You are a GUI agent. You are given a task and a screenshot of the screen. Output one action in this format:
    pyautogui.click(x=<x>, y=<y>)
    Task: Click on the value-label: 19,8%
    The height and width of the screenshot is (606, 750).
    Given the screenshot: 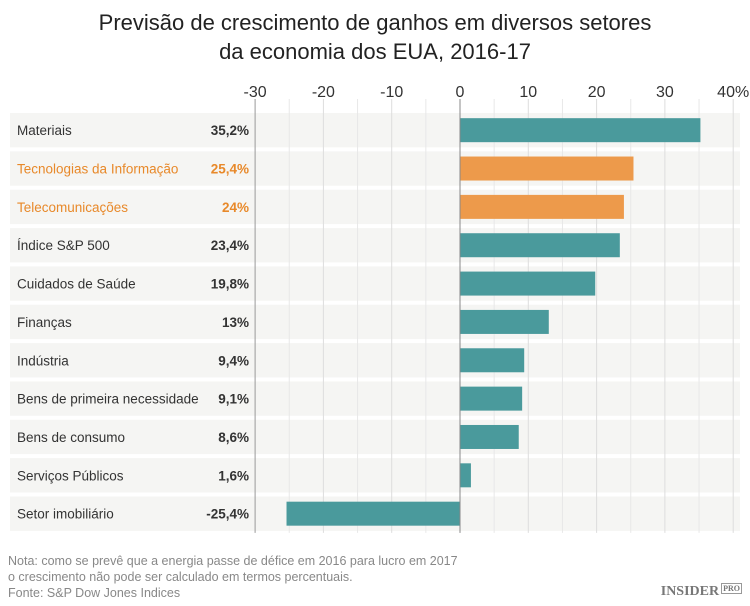 What is the action you would take?
    pyautogui.click(x=230, y=284)
    